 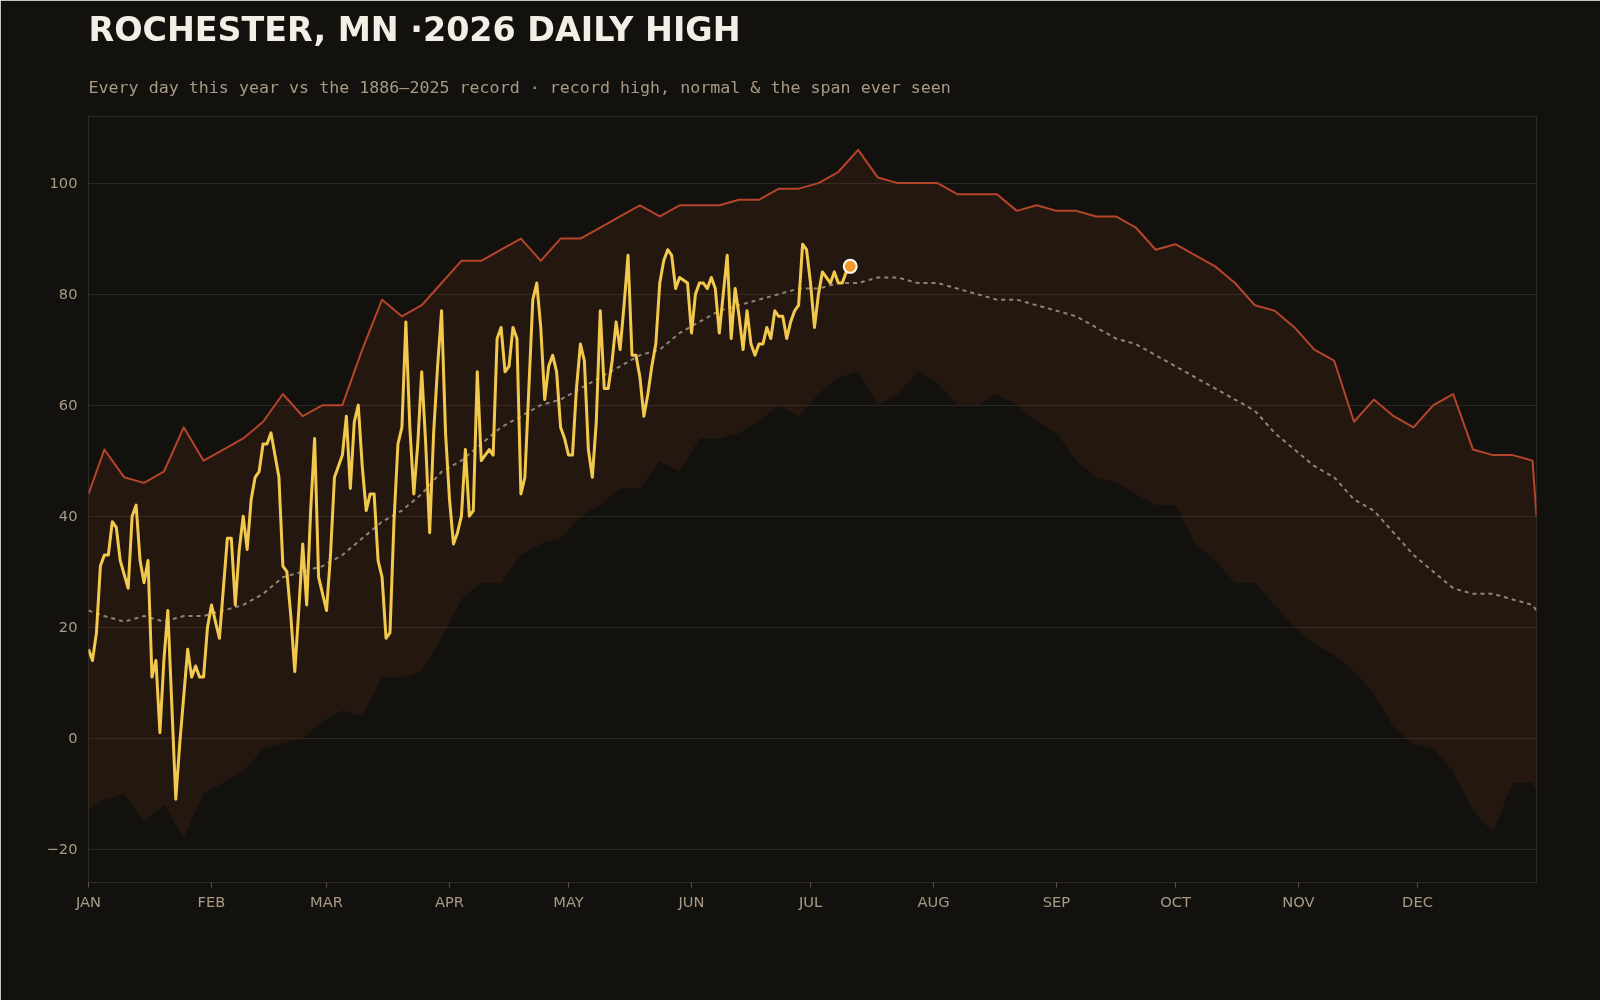 What do you see at coordinates (414, 29) in the screenshot?
I see `chart-title: ROCHESTER, MN ·2026 DAILY HIGH` at bounding box center [414, 29].